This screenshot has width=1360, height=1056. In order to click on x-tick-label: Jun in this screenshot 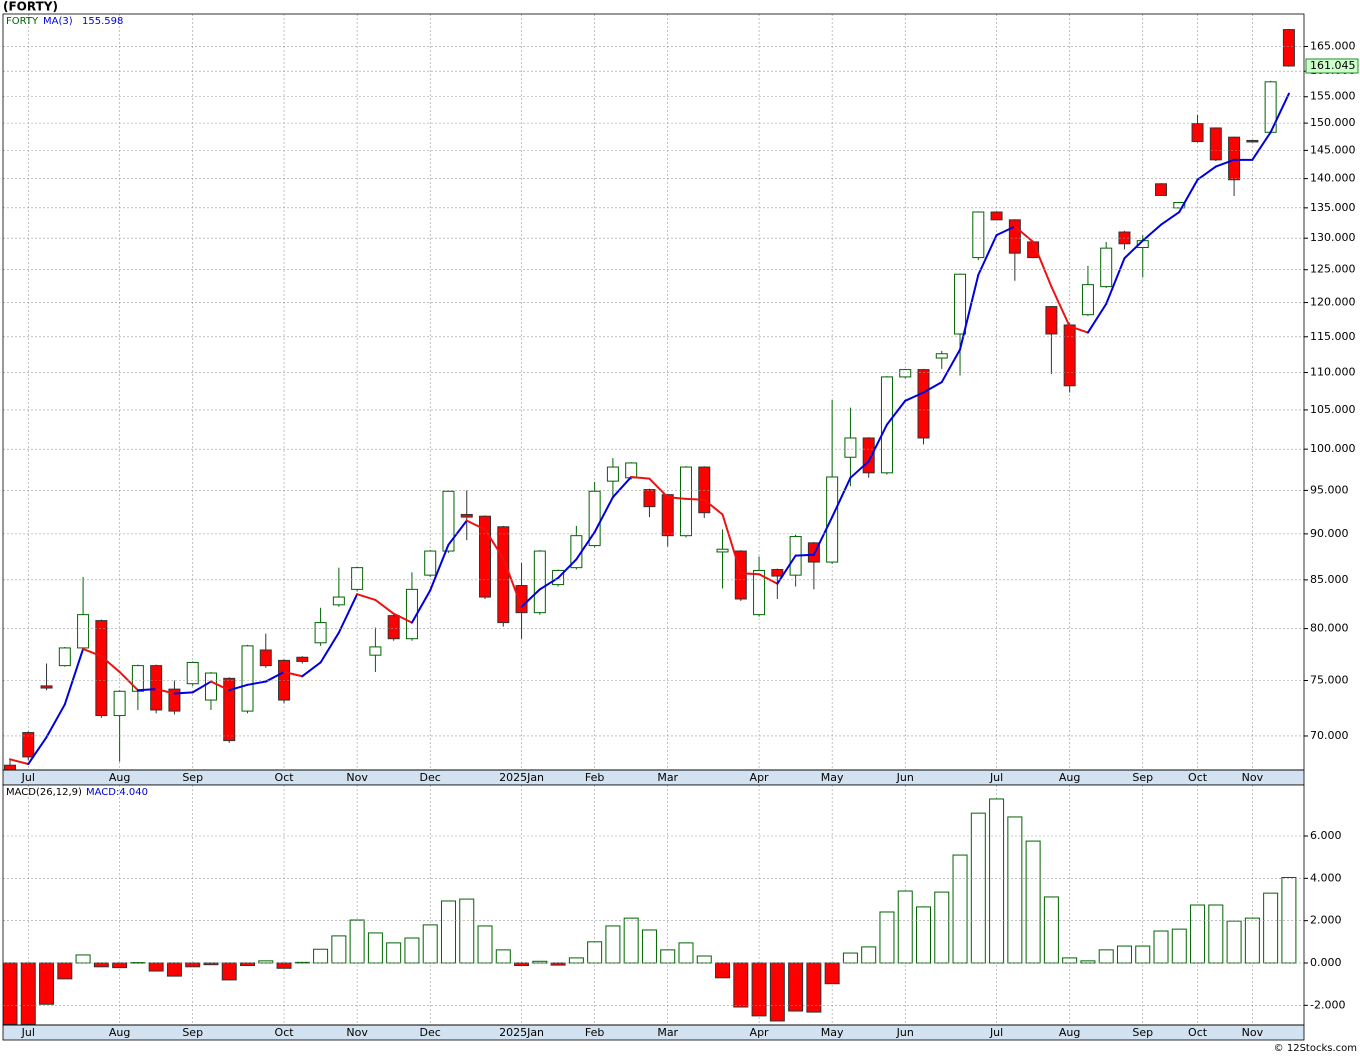, I will do `click(905, 777)`.